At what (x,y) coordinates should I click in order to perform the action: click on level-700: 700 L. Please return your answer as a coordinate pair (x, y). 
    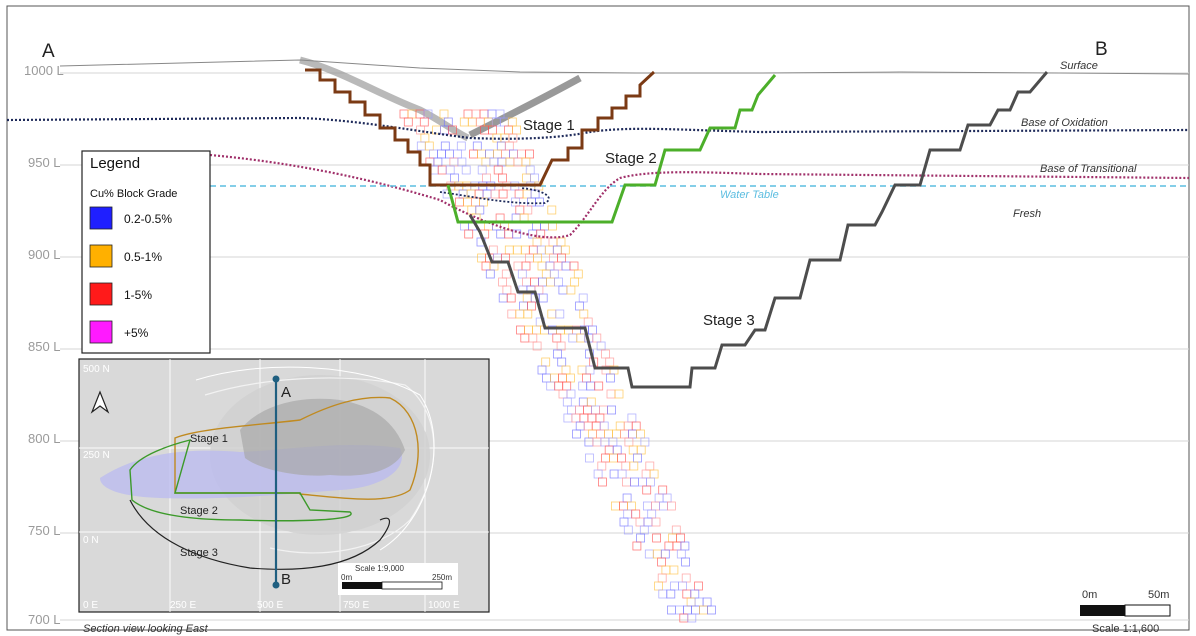
    Looking at the image, I should click on (44, 619).